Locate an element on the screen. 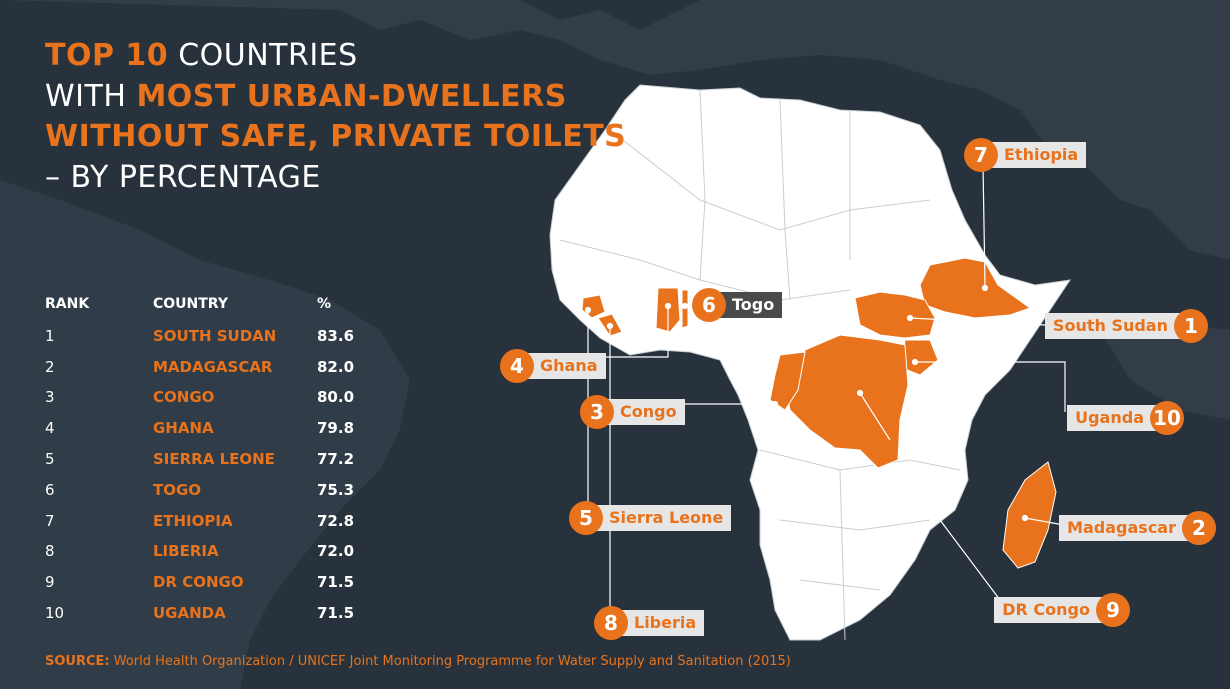  row-rank: 4 is located at coordinates (50, 428).